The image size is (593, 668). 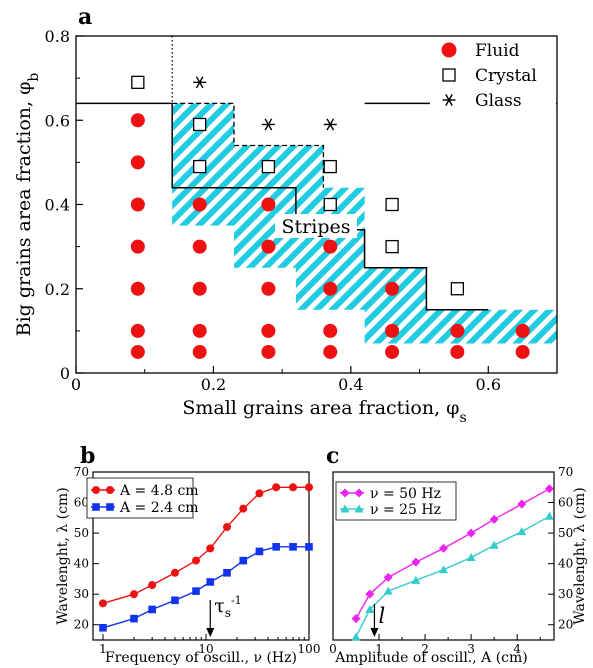 I want to click on x-tick-label: 4, so click(x=517, y=649).